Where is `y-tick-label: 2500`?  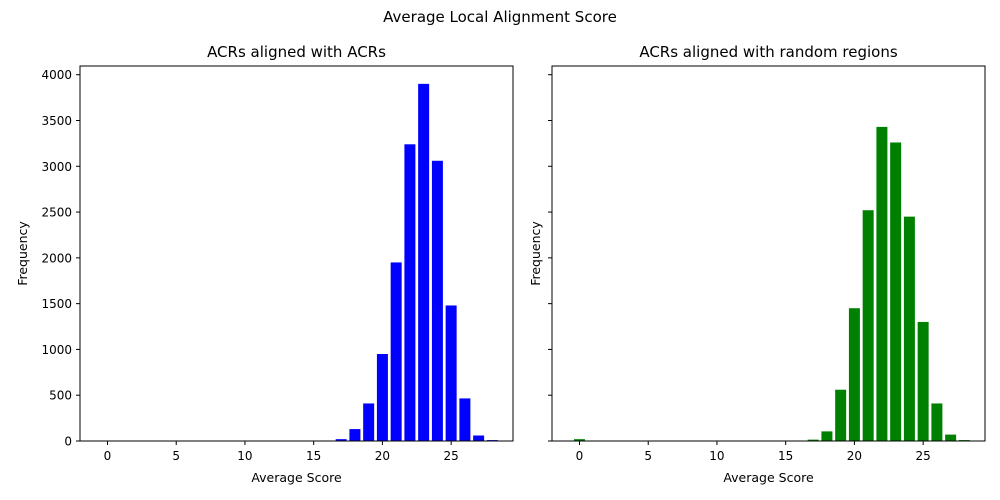 y-tick-label: 2500 is located at coordinates (56, 213).